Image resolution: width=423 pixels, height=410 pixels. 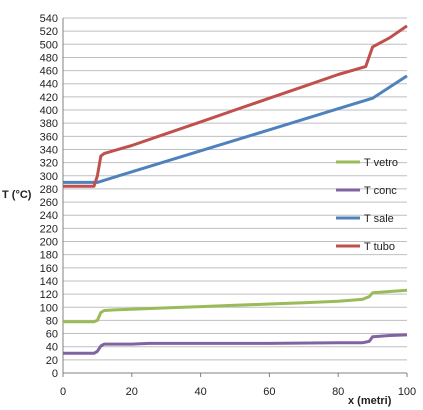 What do you see at coordinates (52, 361) in the screenshot?
I see `y-tick-label: 20` at bounding box center [52, 361].